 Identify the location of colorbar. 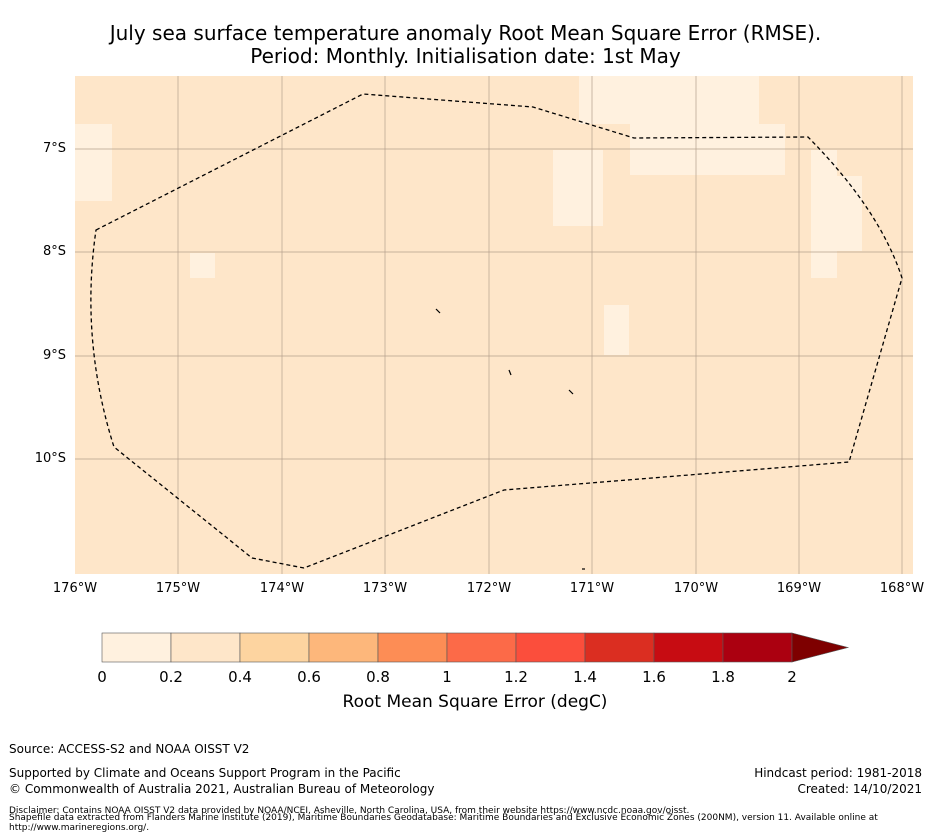
(475, 647).